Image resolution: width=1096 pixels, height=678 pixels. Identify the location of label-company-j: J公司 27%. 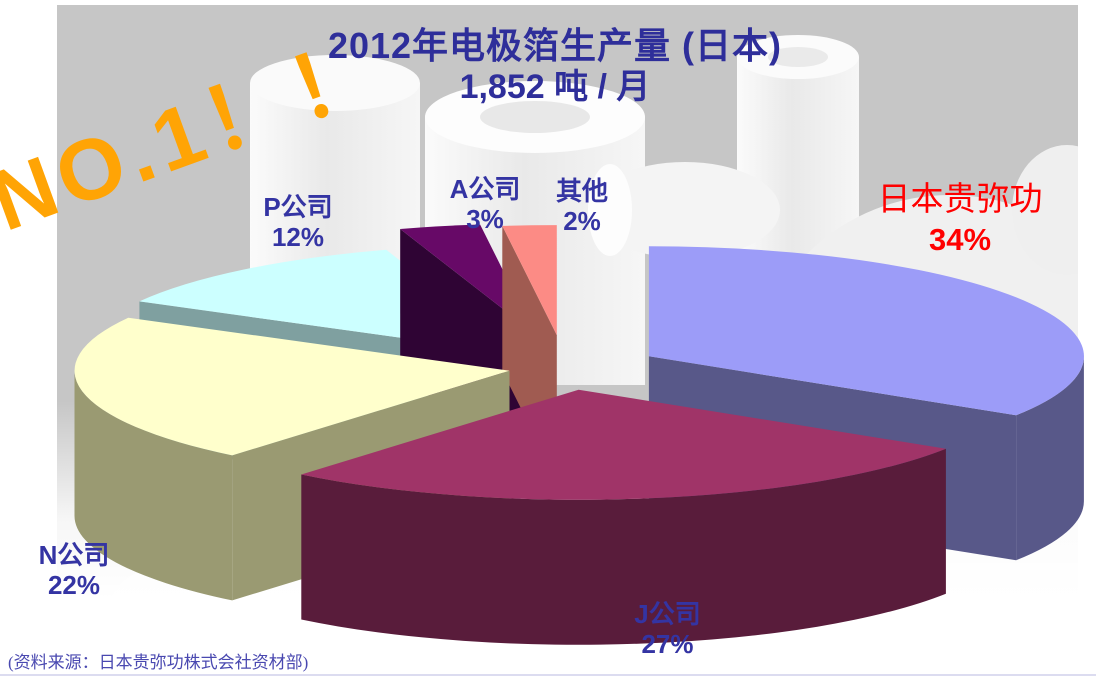
(667, 629).